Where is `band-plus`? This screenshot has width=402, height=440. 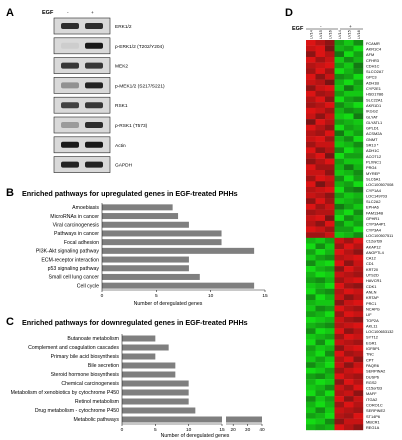 band-plus is located at coordinates (94, 85).